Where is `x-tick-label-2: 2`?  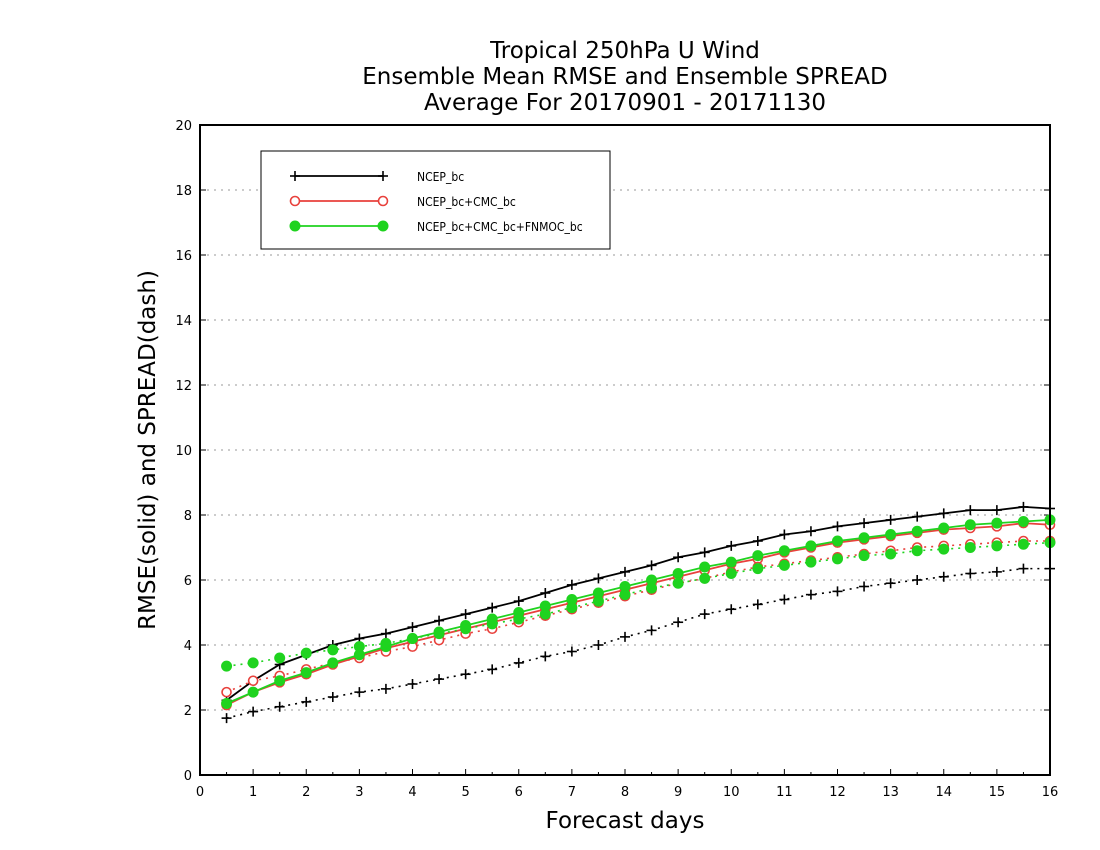 x-tick-label-2: 2 is located at coordinates (306, 792).